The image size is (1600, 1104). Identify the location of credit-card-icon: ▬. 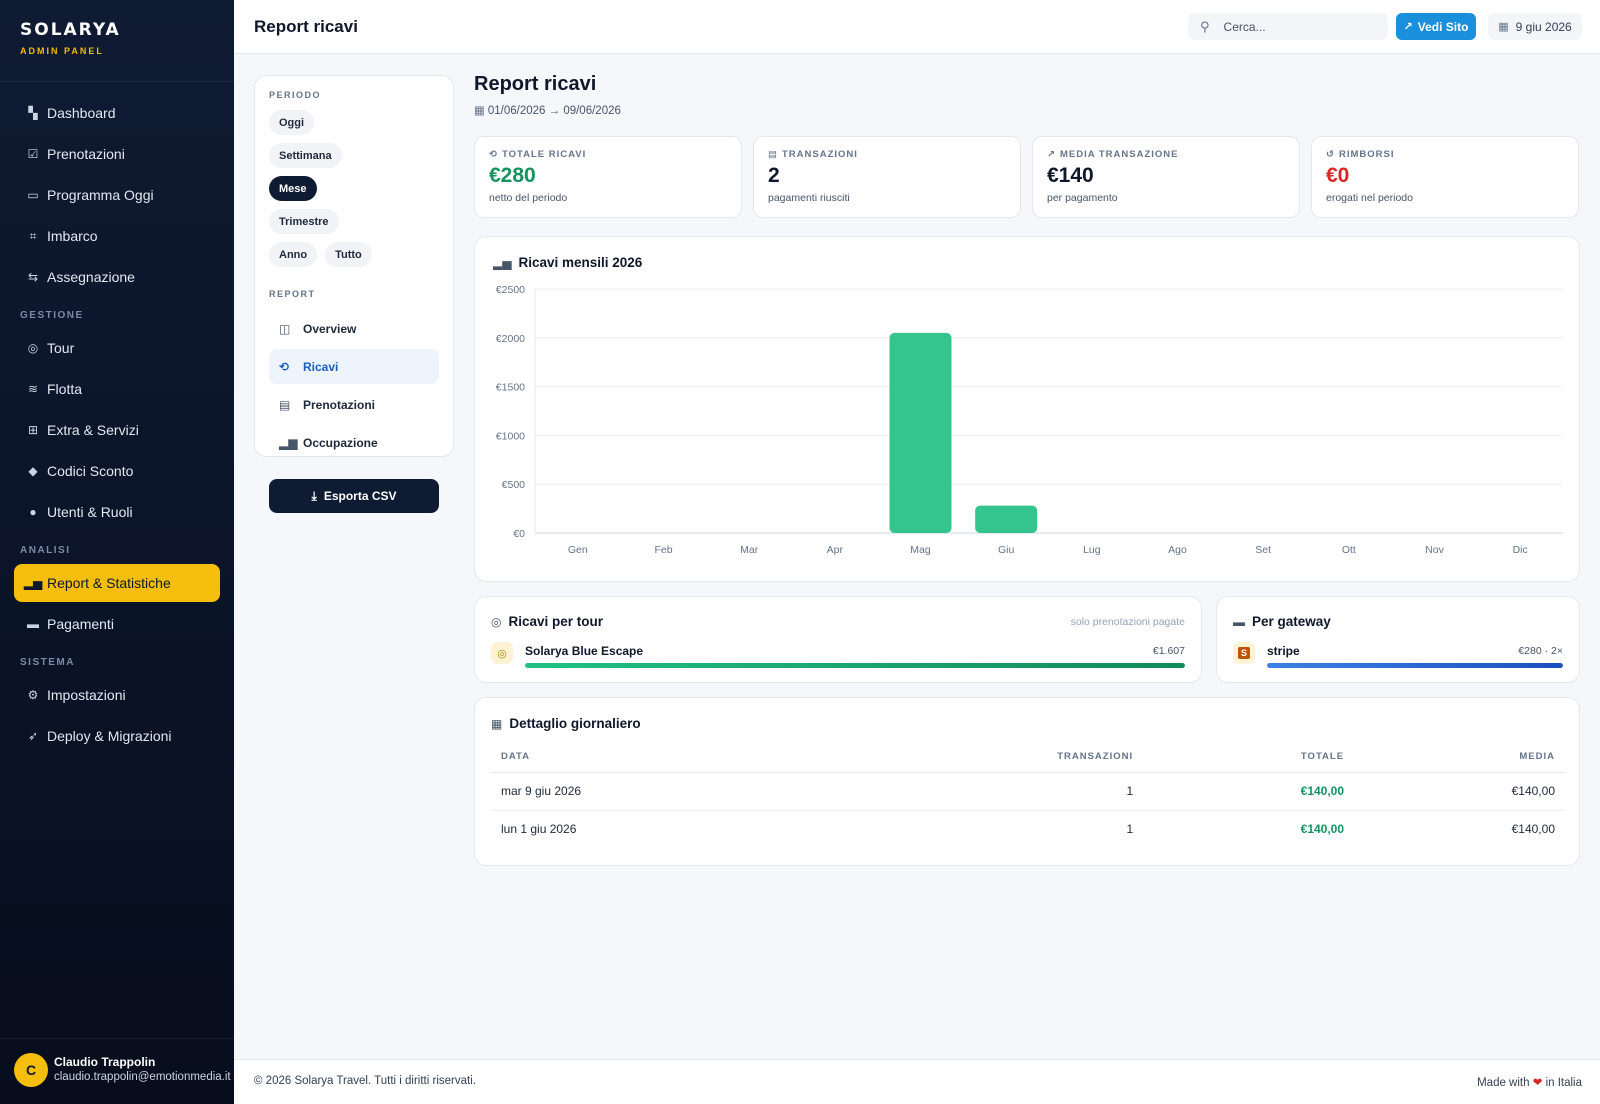
(33, 624).